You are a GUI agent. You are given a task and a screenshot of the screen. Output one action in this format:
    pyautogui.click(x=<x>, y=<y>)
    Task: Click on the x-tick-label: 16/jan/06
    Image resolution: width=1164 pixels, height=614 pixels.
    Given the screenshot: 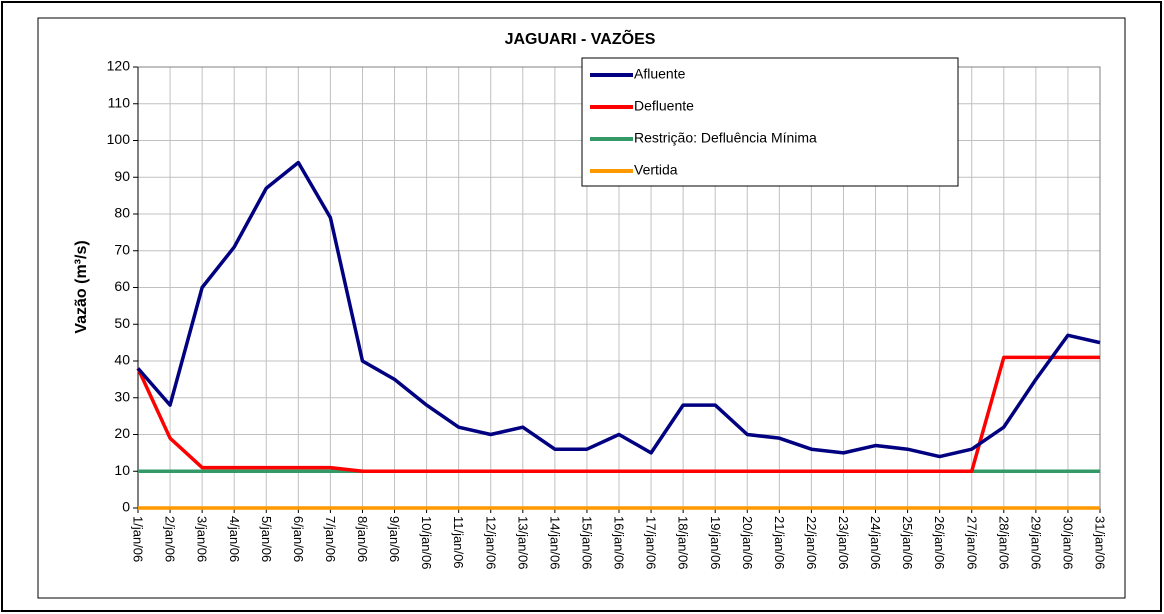 What is the action you would take?
    pyautogui.click(x=619, y=543)
    